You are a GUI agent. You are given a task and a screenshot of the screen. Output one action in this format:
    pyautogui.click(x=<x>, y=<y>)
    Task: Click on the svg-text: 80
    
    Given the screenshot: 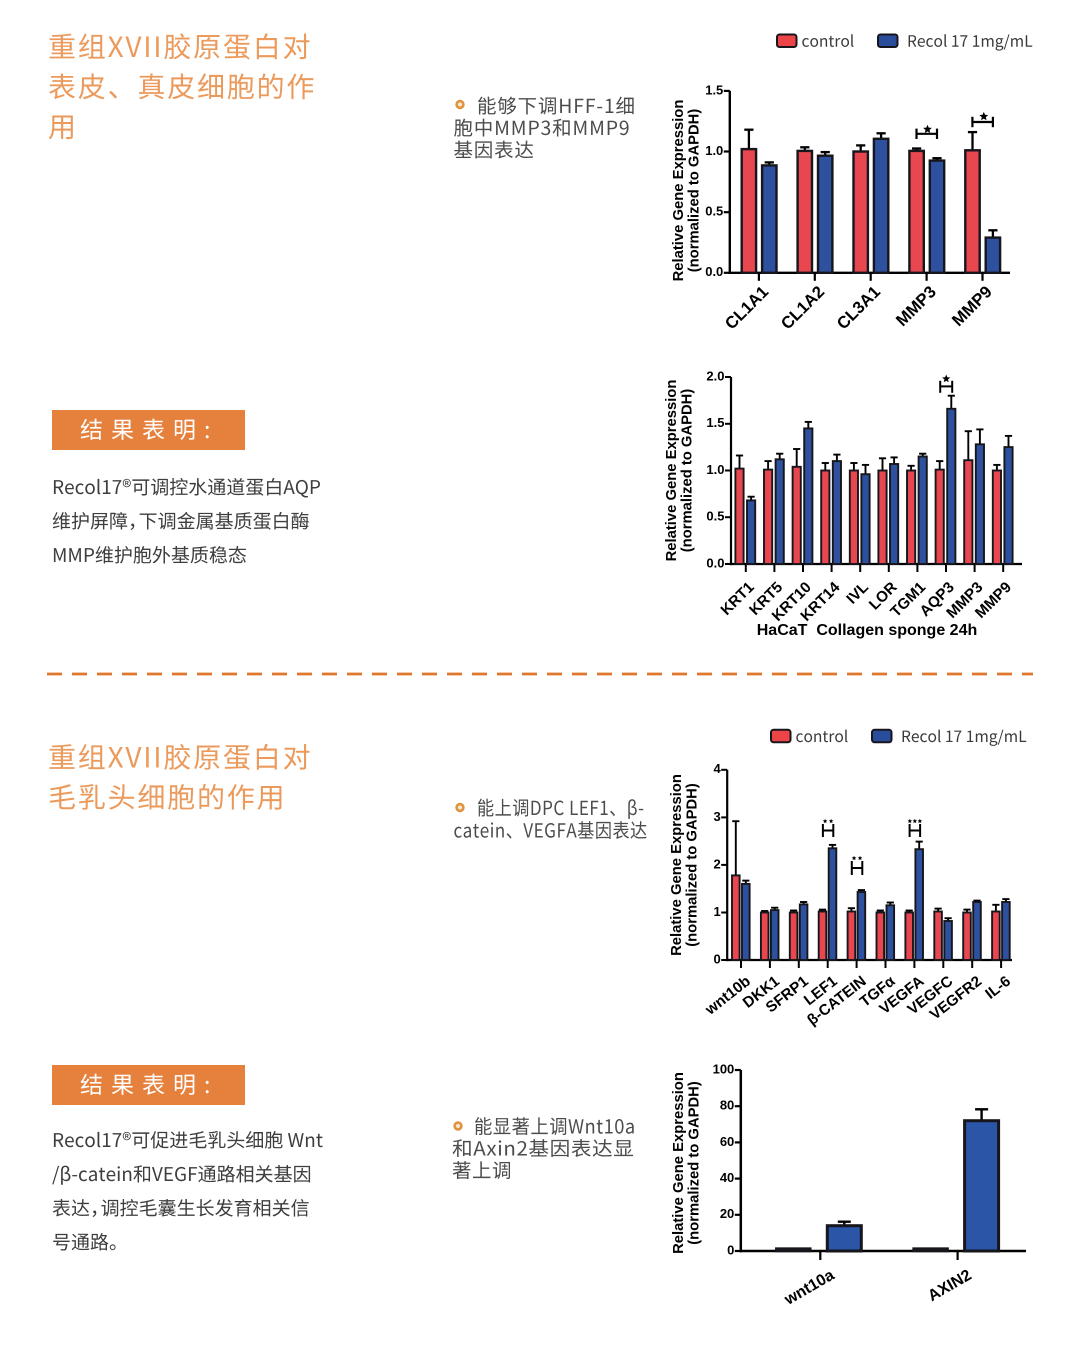 What is the action you would take?
    pyautogui.click(x=727, y=1105)
    